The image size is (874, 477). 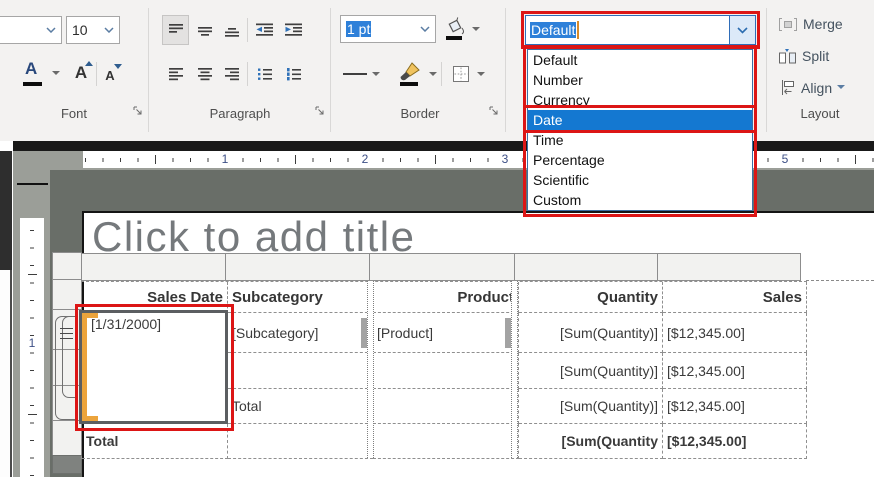 I want to click on header-cell: Product, so click(x=446, y=297).